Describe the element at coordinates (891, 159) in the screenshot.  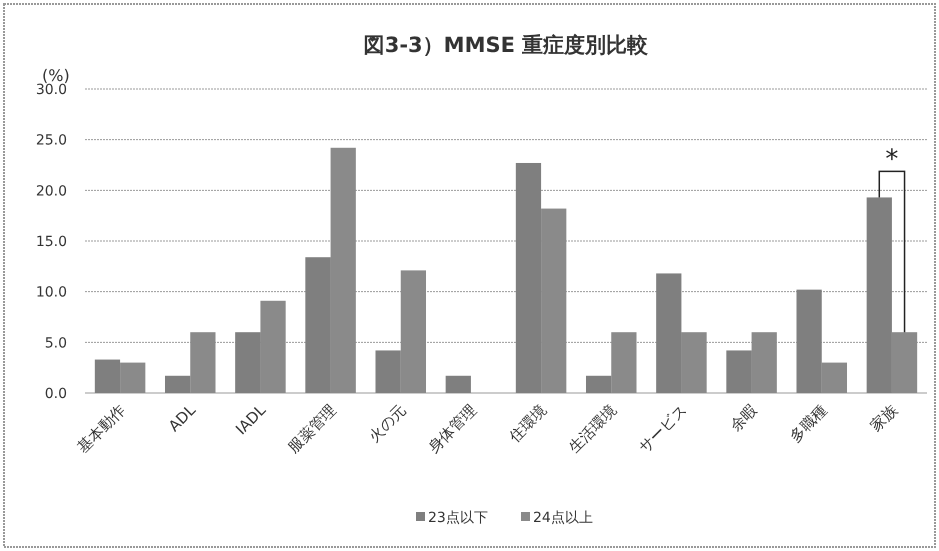
I see `annotation: *` at that location.